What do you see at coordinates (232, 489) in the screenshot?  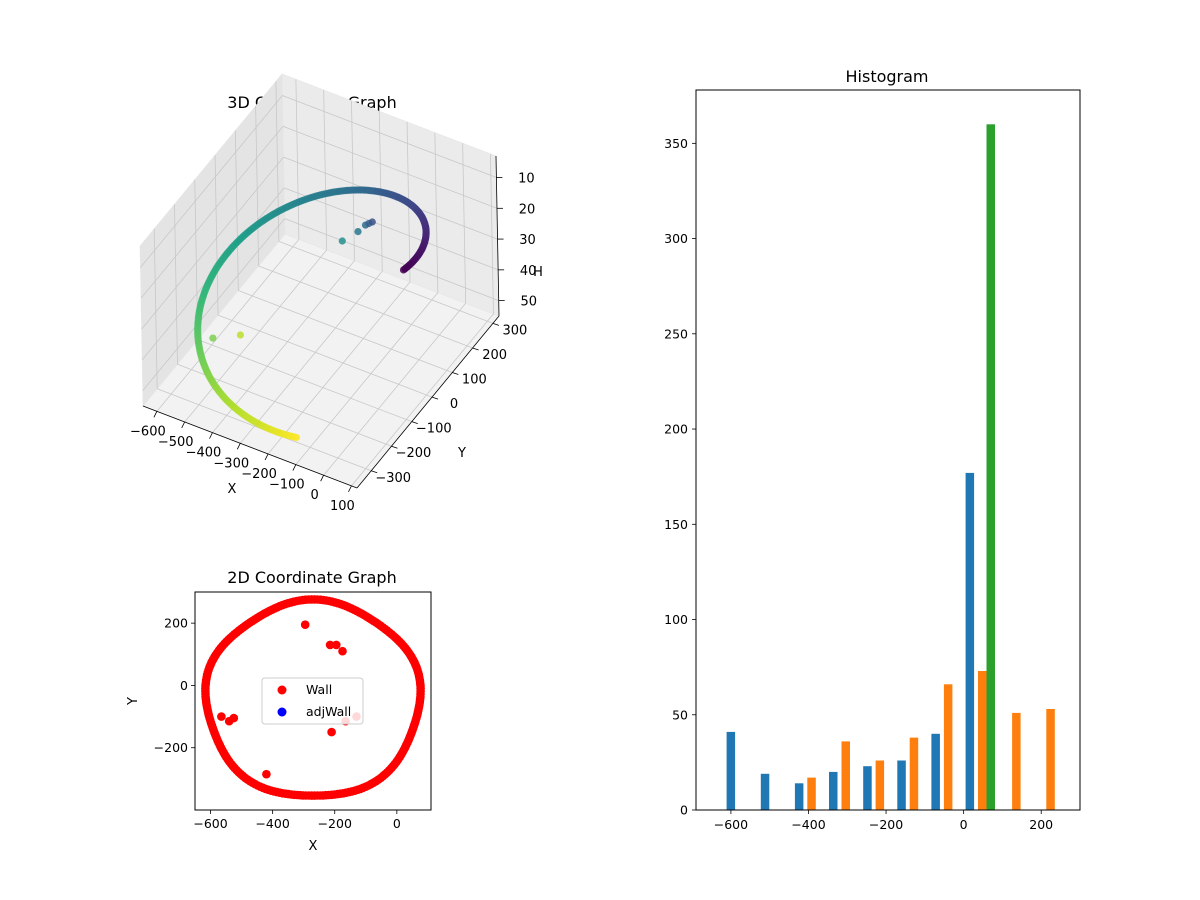 I see `chart-3d-xlabel: X` at bounding box center [232, 489].